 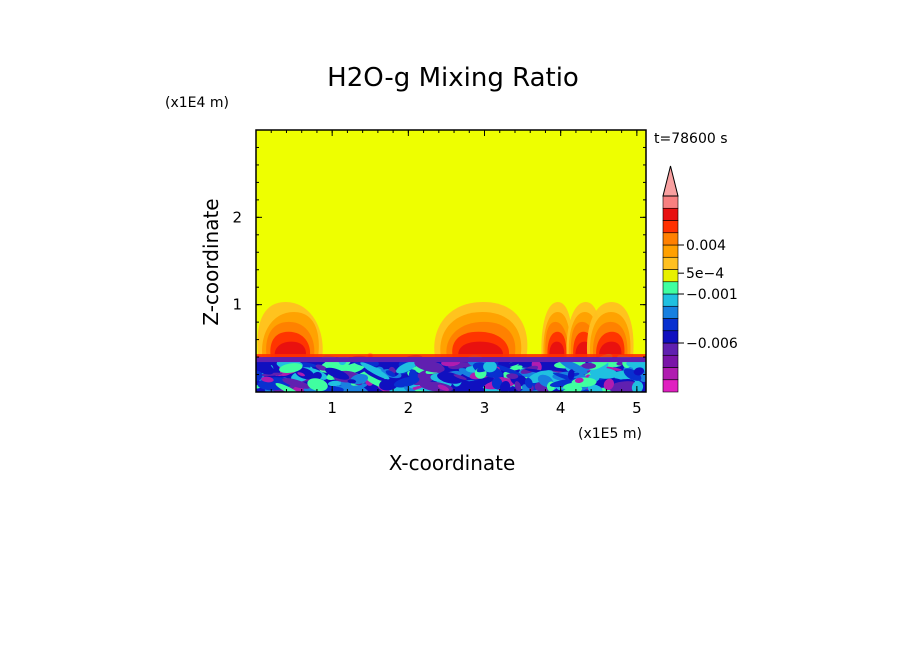 What do you see at coordinates (610, 434) in the screenshot?
I see `x-scale-label: (x1E5 m)` at bounding box center [610, 434].